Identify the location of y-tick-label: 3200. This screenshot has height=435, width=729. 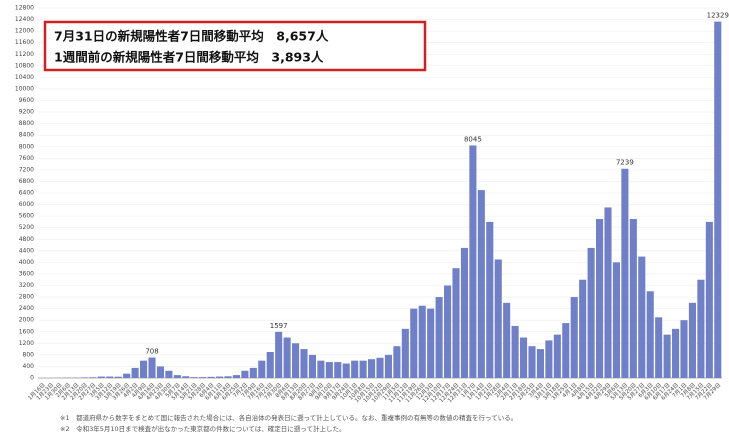
(26, 285).